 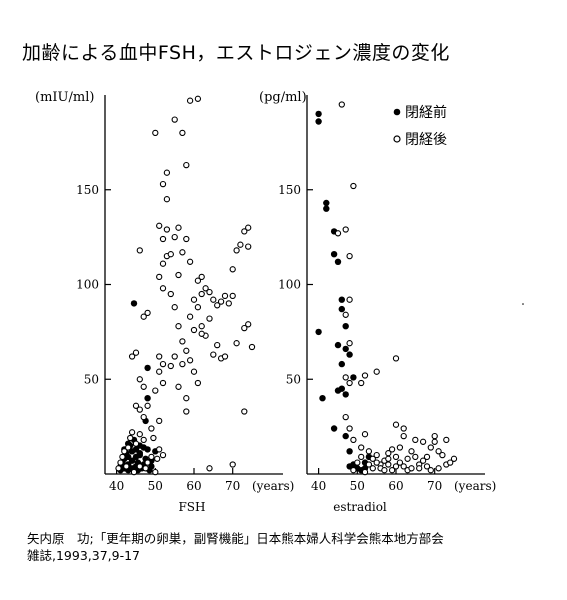 What do you see at coordinates (426, 140) in the screenshot?
I see `legend-label-postmenopause: 閉経後` at bounding box center [426, 140].